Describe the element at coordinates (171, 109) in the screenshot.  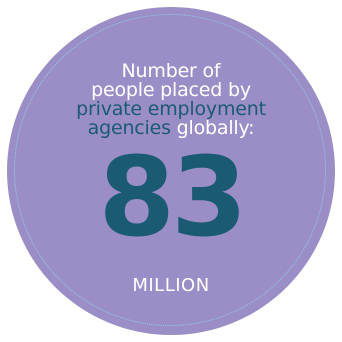
I see `heading-line-3: private employment` at that location.